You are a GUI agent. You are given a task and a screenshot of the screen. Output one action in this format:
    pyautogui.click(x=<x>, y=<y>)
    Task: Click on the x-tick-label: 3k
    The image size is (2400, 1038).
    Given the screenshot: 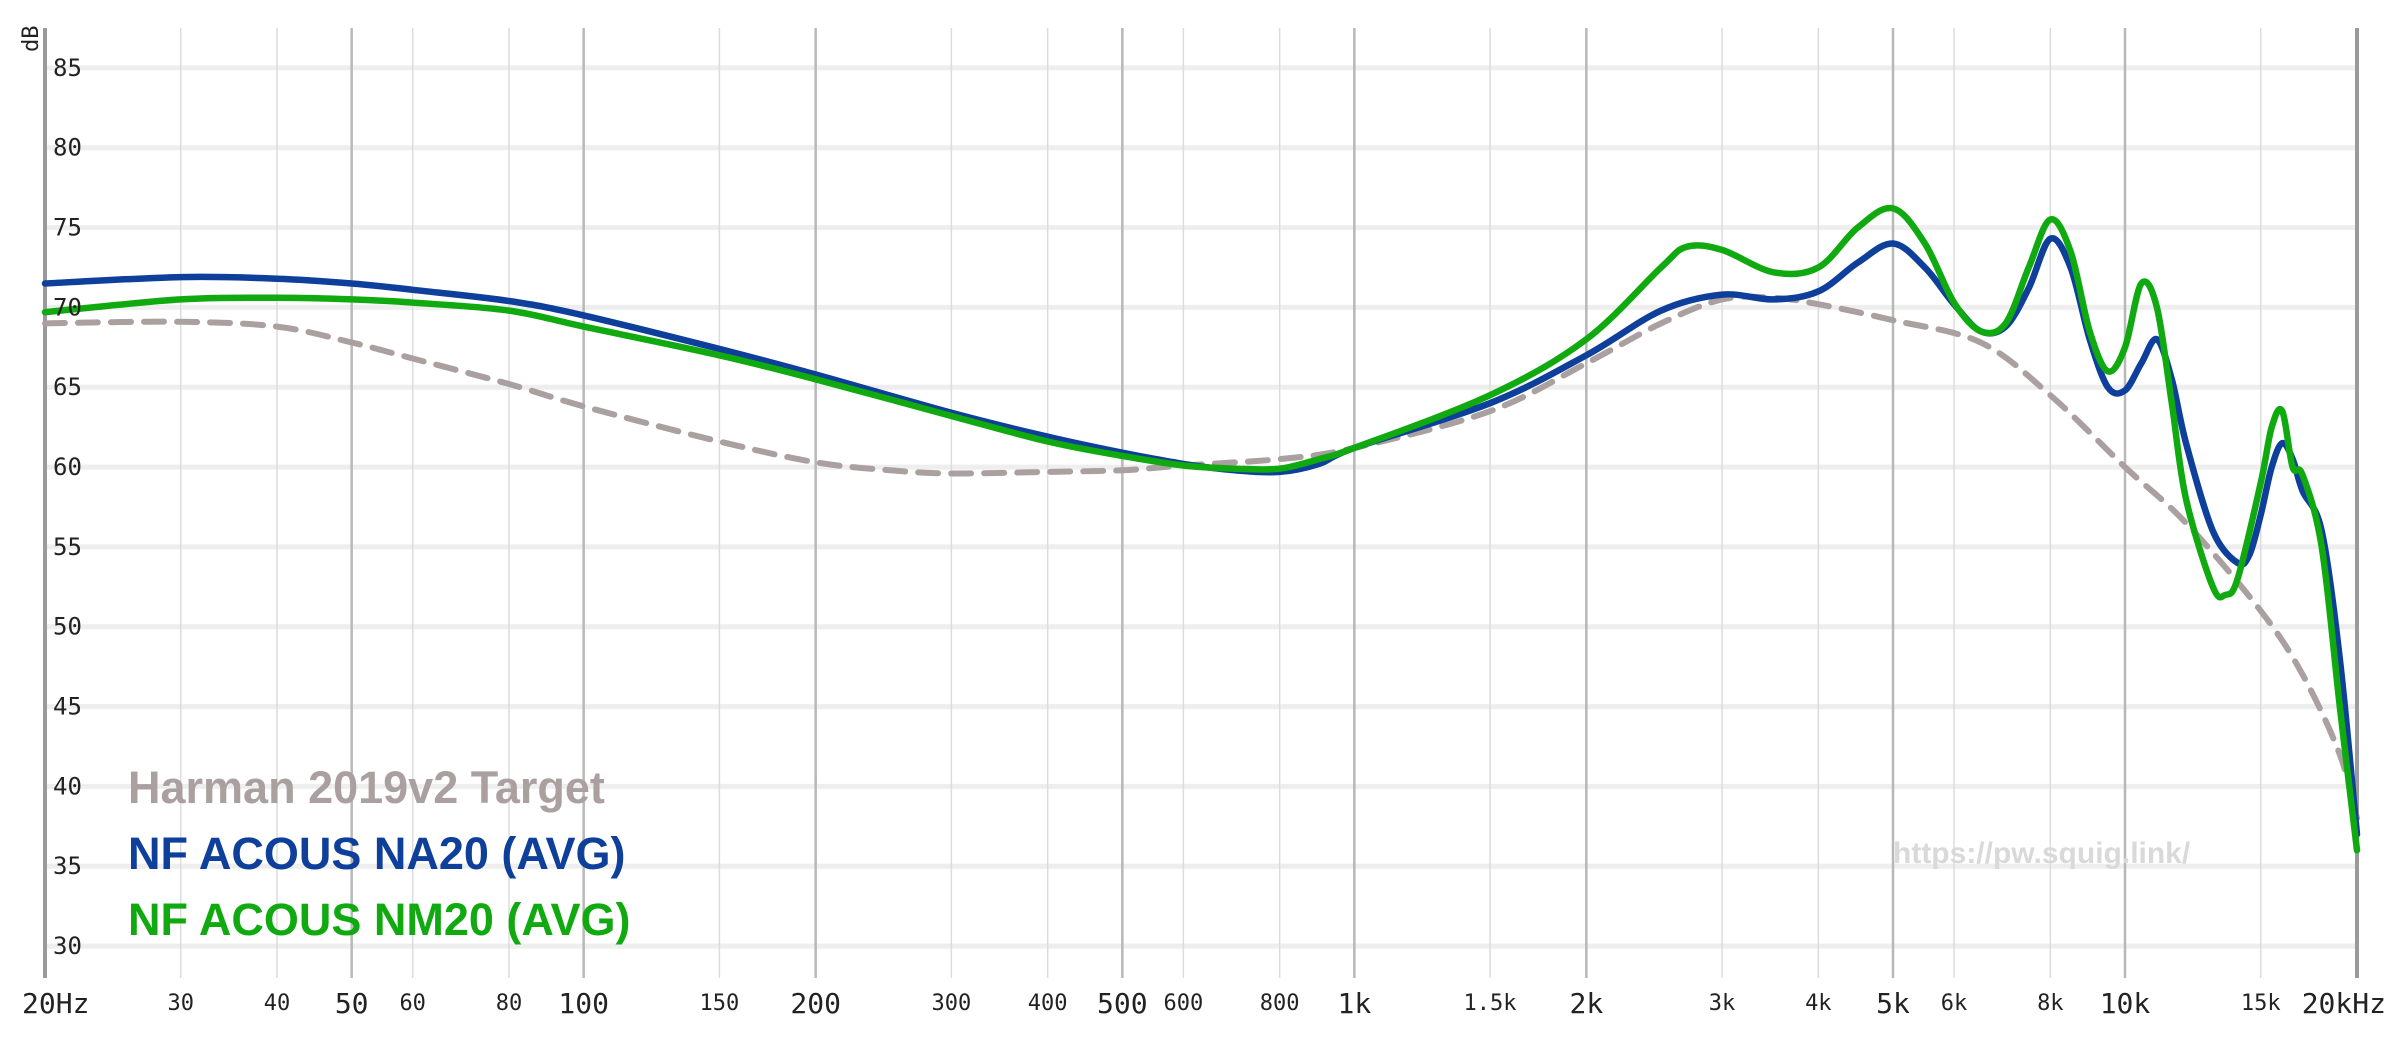 What is the action you would take?
    pyautogui.click(x=1722, y=1003)
    